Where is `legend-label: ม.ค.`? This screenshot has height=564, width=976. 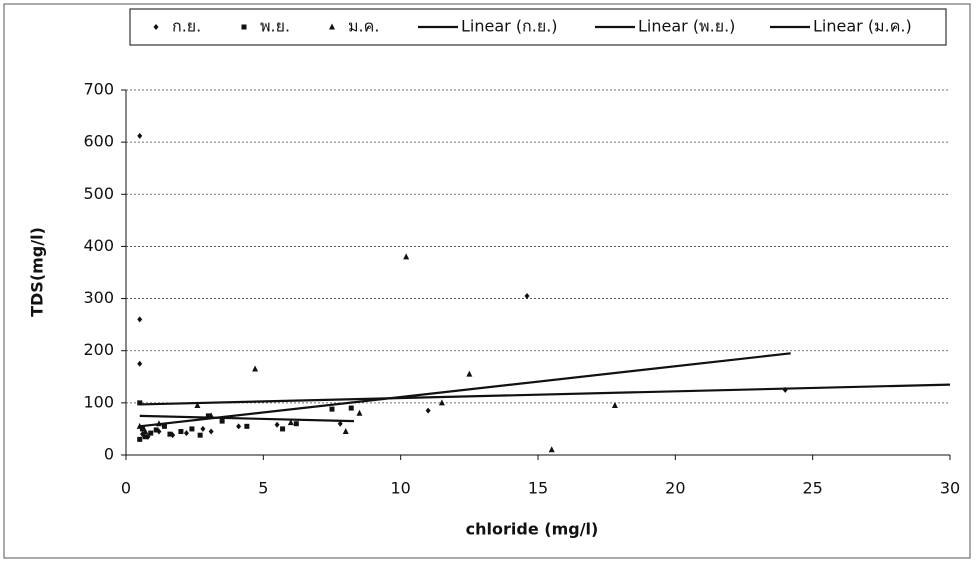 legend-label: ม.ค. is located at coordinates (363, 26).